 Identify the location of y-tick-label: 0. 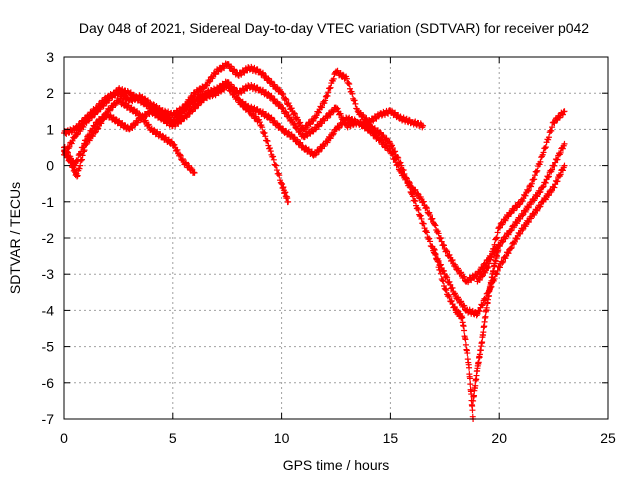
(50, 166).